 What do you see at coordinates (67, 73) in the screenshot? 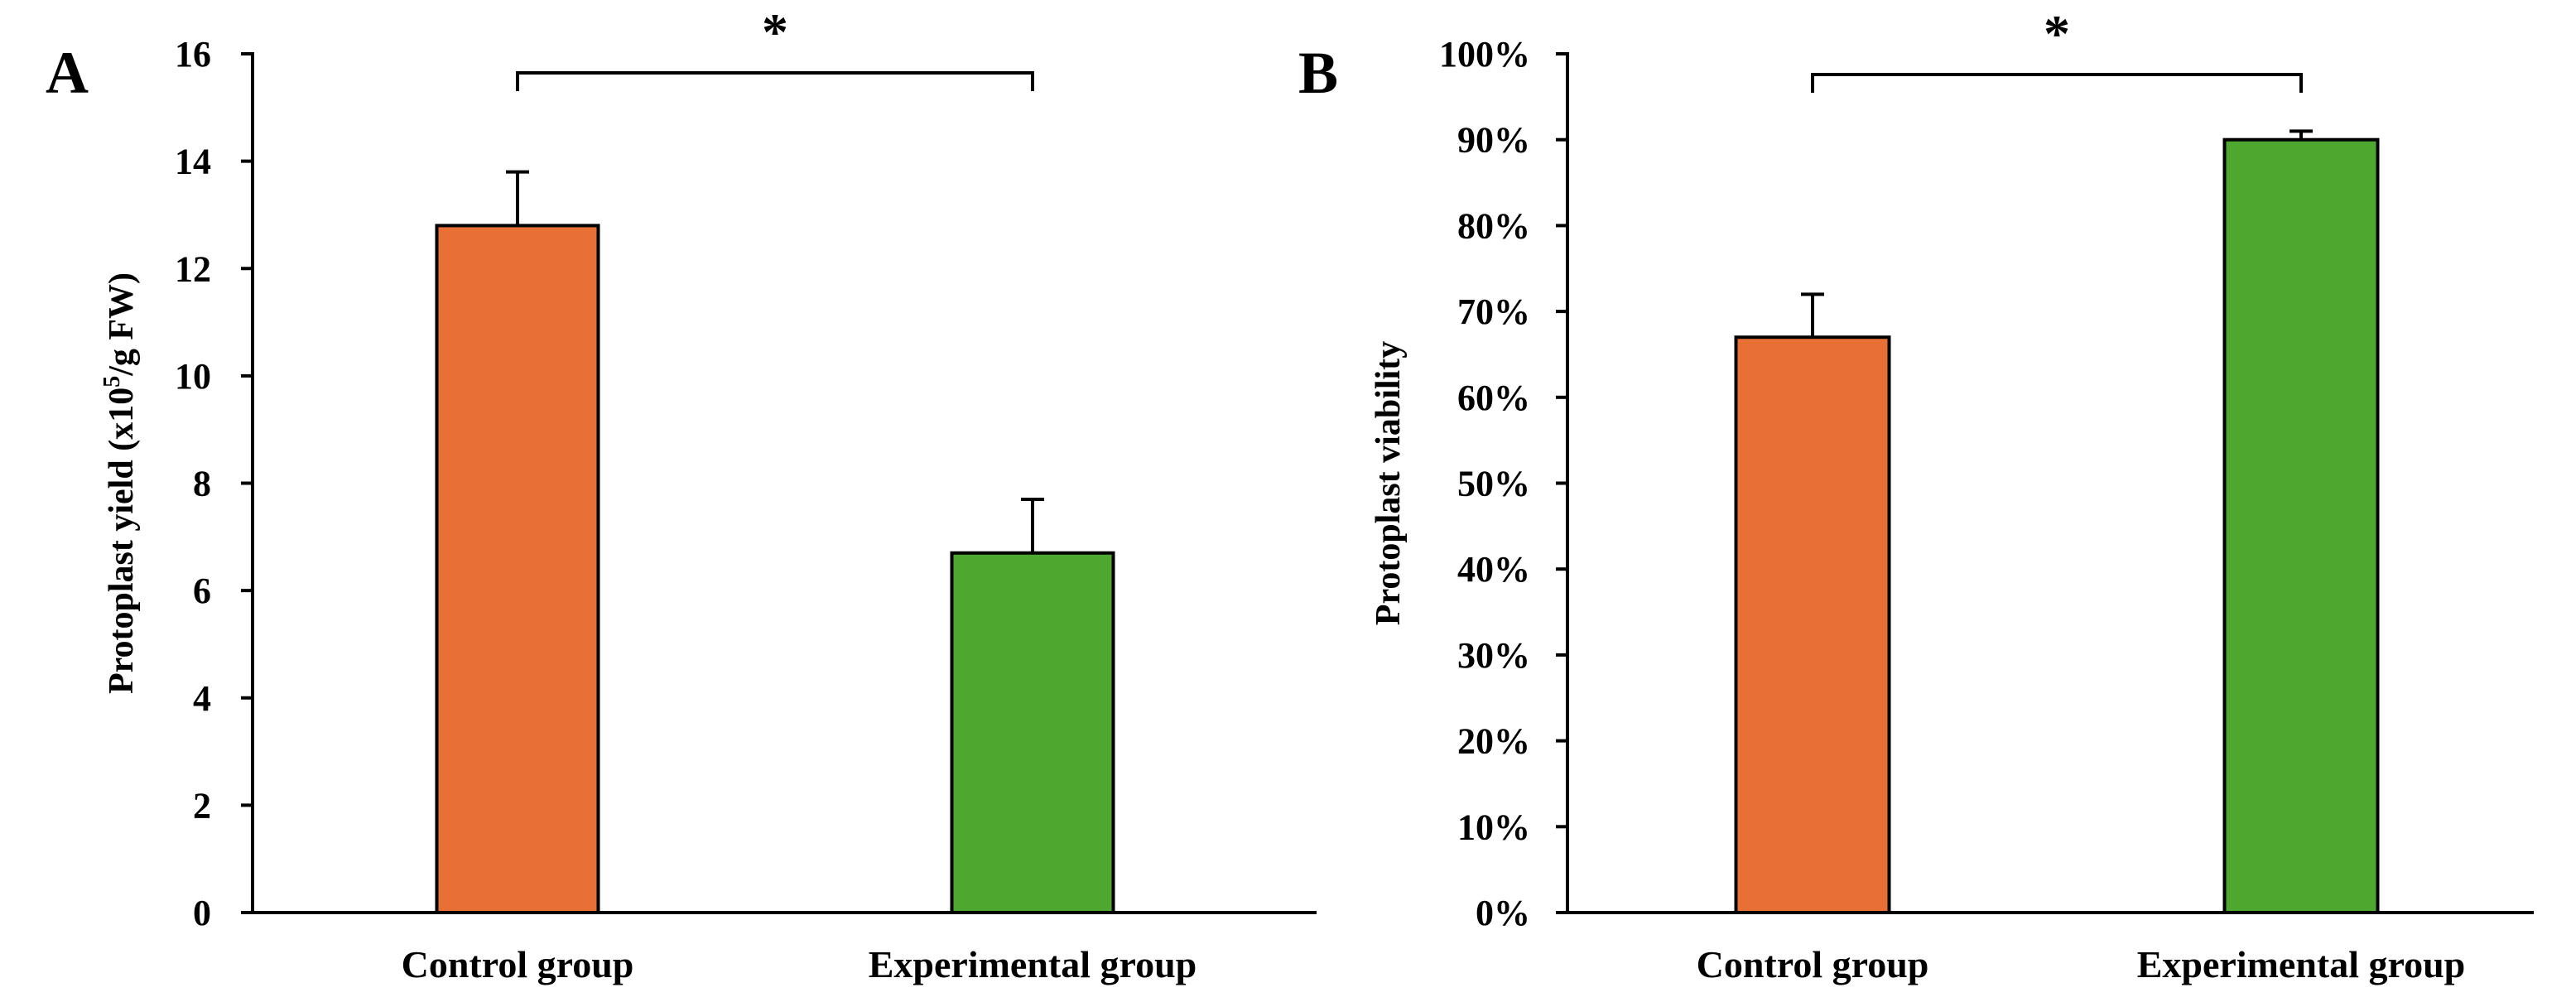
I see `panel-a-panel-letter: A` at bounding box center [67, 73].